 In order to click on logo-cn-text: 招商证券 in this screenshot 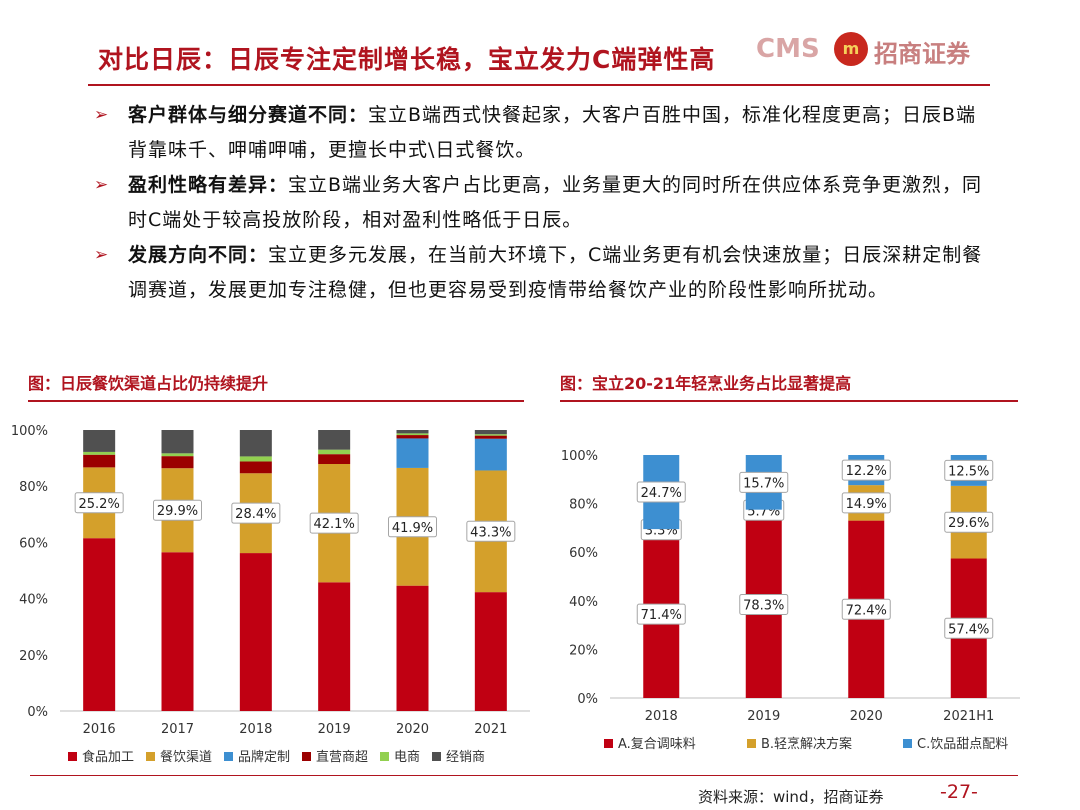, I will do `click(922, 53)`.